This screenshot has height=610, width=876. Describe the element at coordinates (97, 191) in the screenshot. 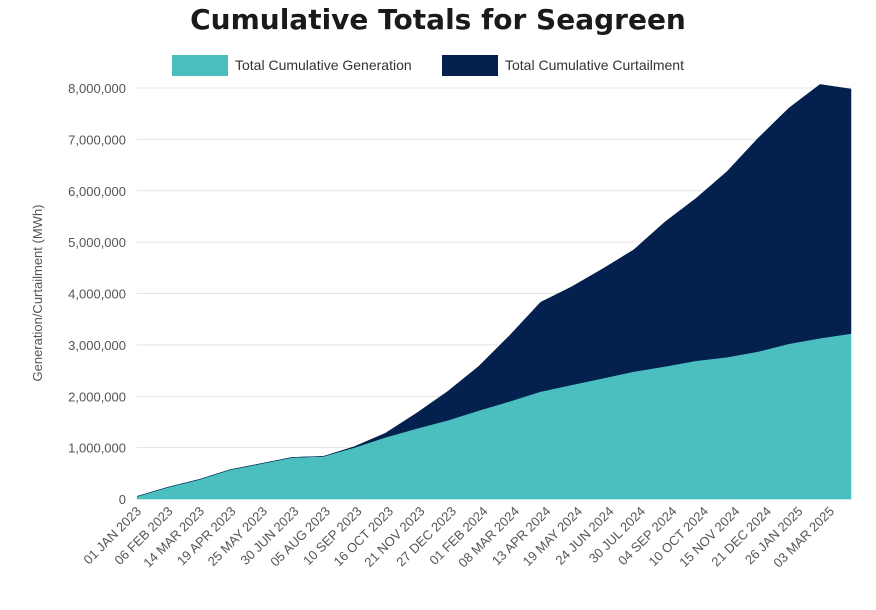

I see `y-tick-label: 6,000,000` at that location.